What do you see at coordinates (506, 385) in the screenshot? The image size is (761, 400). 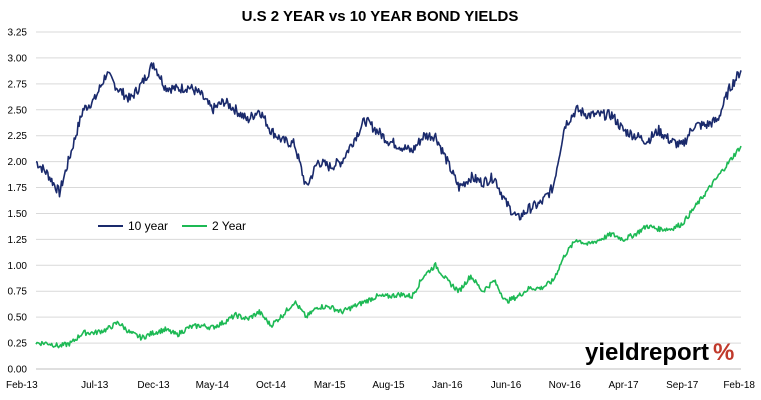 I see `x-tick-label: Jun-16` at bounding box center [506, 385].